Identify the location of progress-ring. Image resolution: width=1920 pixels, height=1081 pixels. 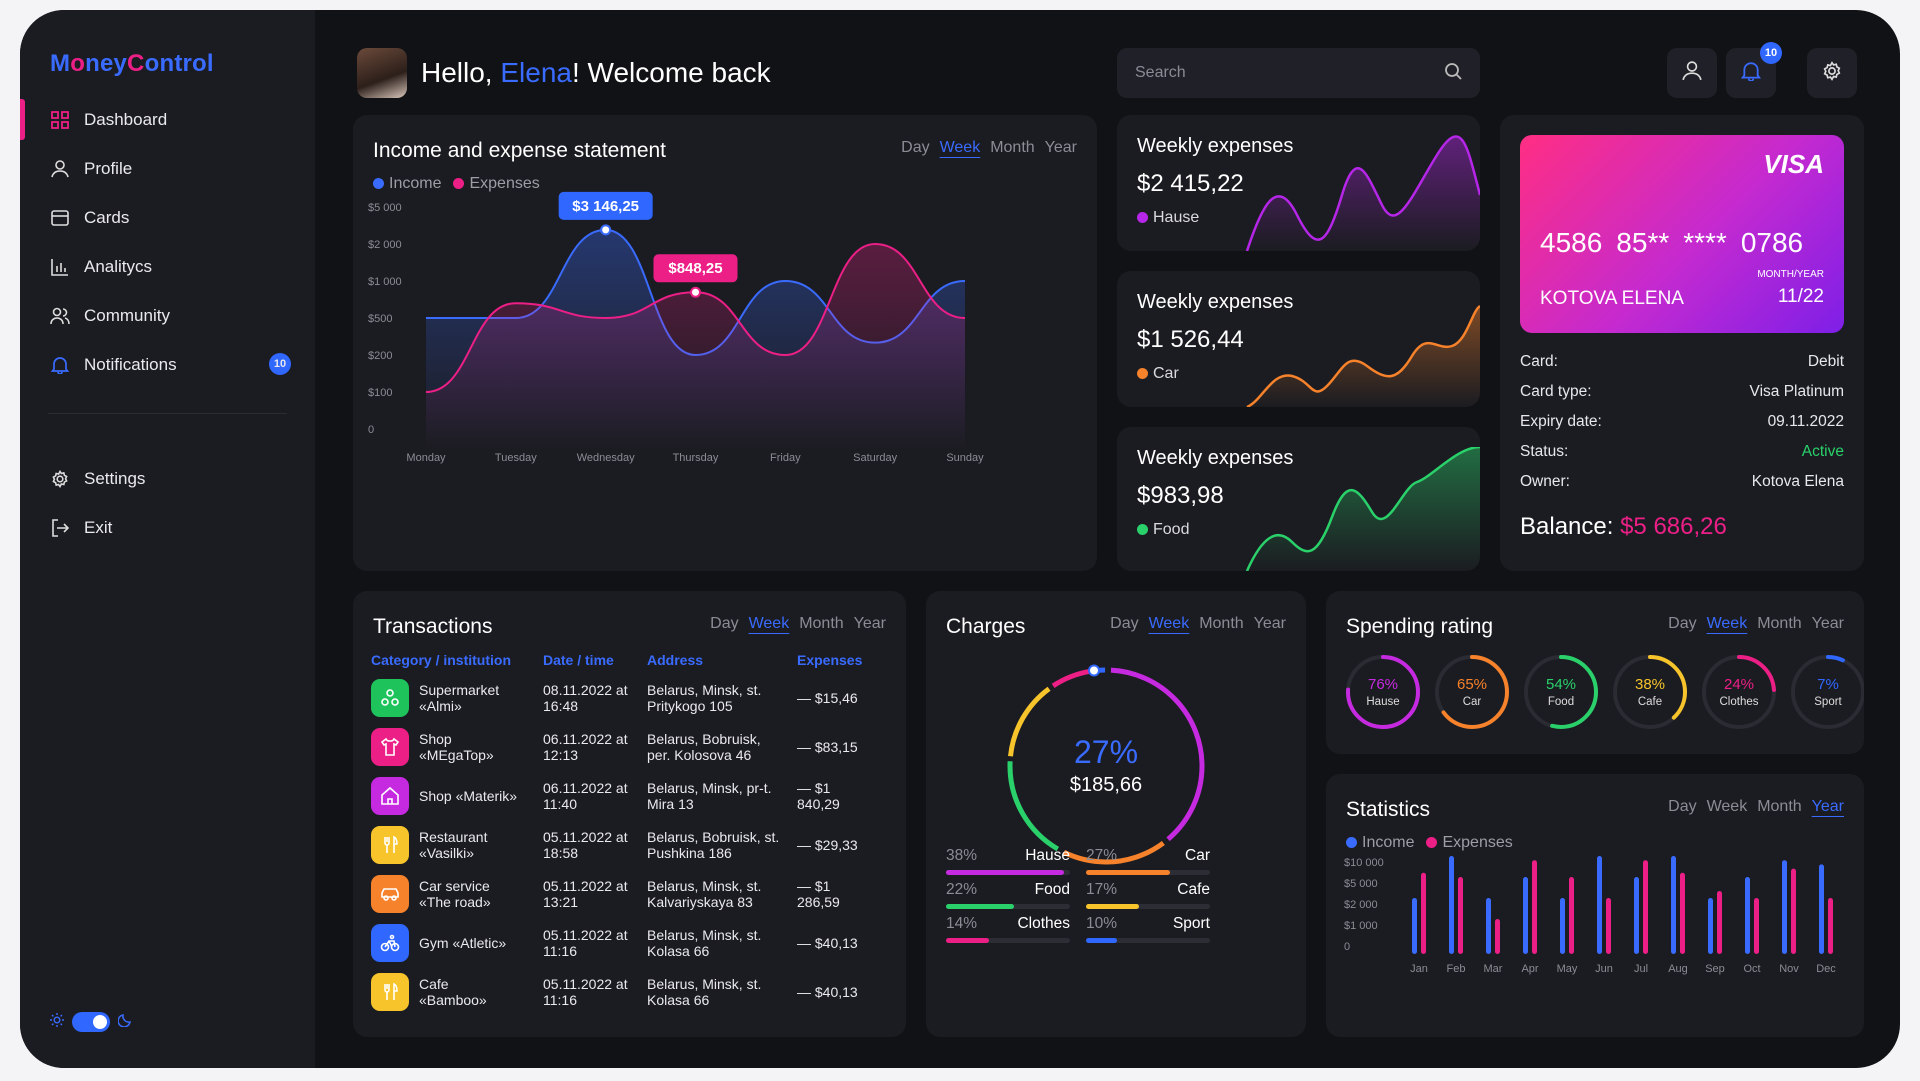
(1827, 692).